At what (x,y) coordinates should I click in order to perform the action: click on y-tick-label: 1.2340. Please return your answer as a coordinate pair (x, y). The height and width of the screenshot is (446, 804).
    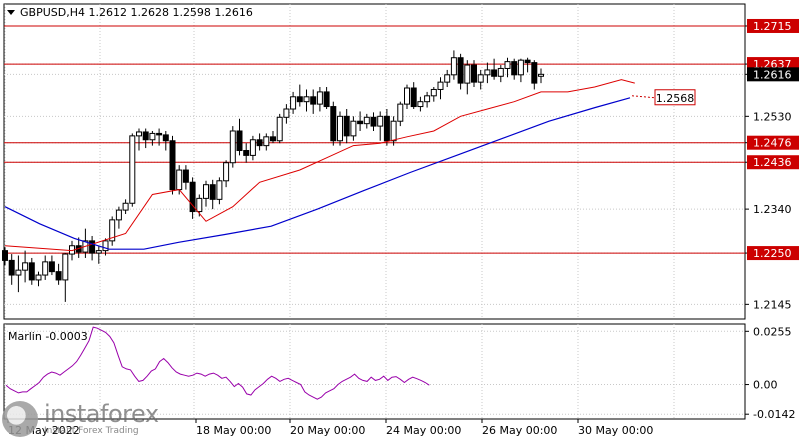
    Looking at the image, I should click on (772, 209).